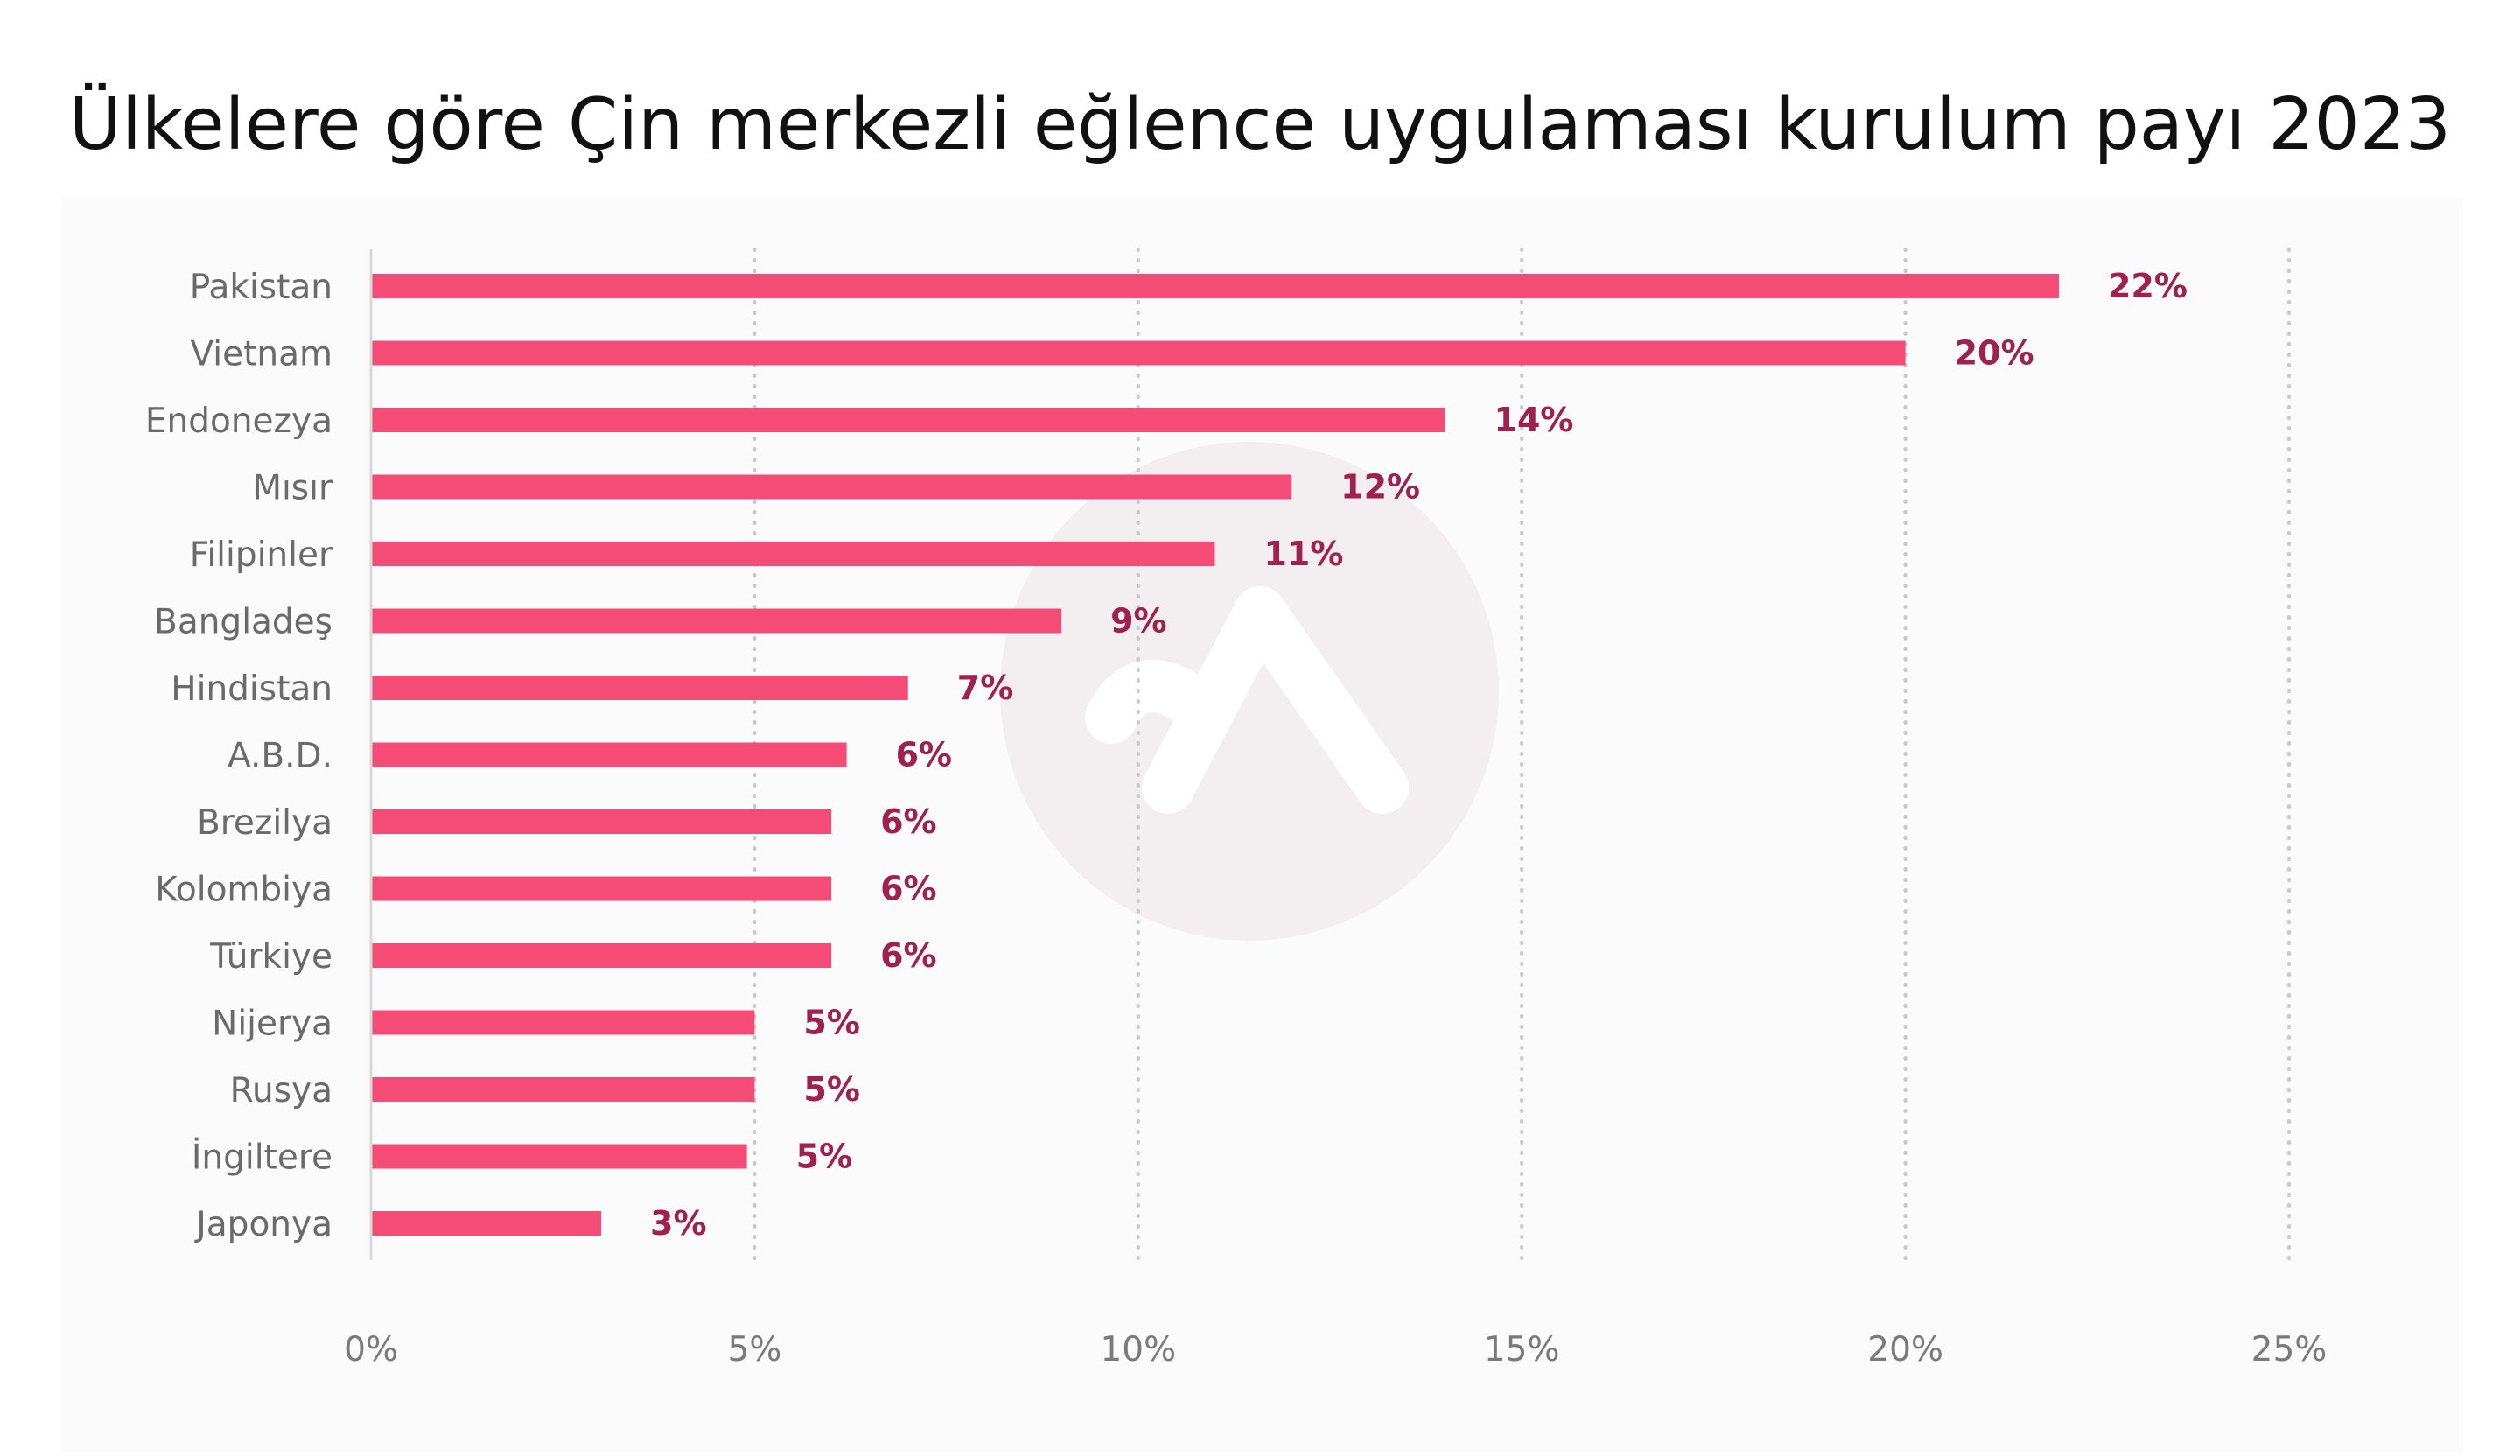 This screenshot has height=1456, width=2520. What do you see at coordinates (243, 890) in the screenshot?
I see `category-label: Kolombiya` at bounding box center [243, 890].